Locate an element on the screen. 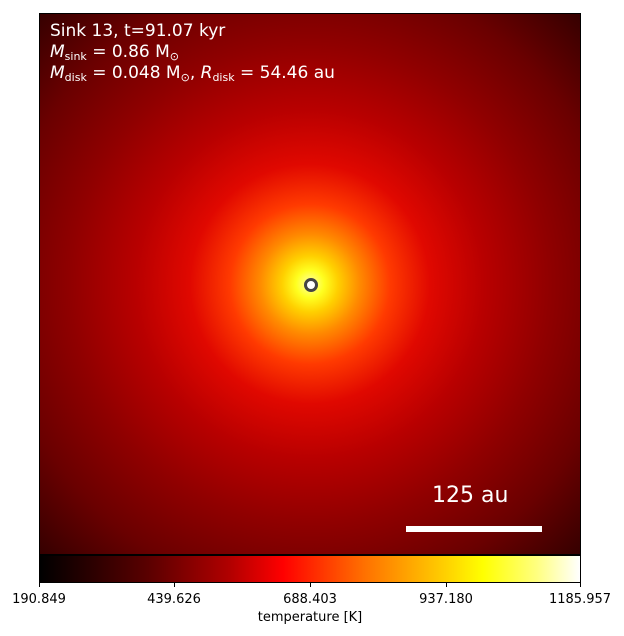 The width and height of the screenshot is (624, 636). sink-time-label: Sink 13, t=91.07 kyr is located at coordinates (138, 31).